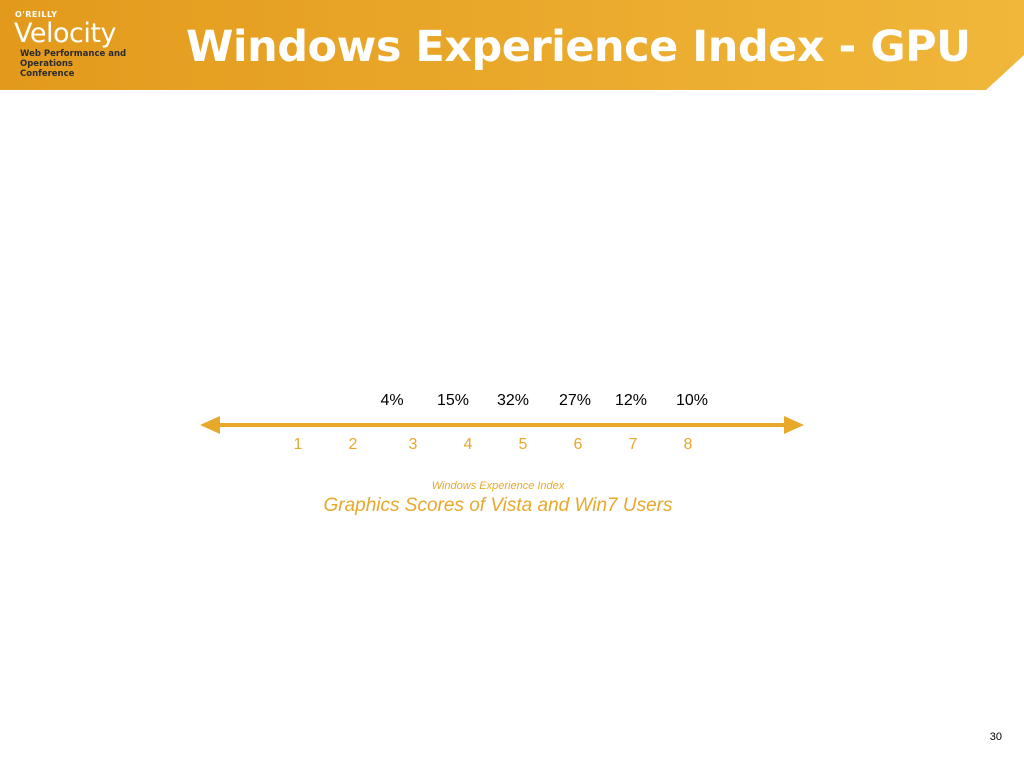 Image resolution: width=1024 pixels, height=768 pixels. I want to click on percentage-label: 10%, so click(692, 400).